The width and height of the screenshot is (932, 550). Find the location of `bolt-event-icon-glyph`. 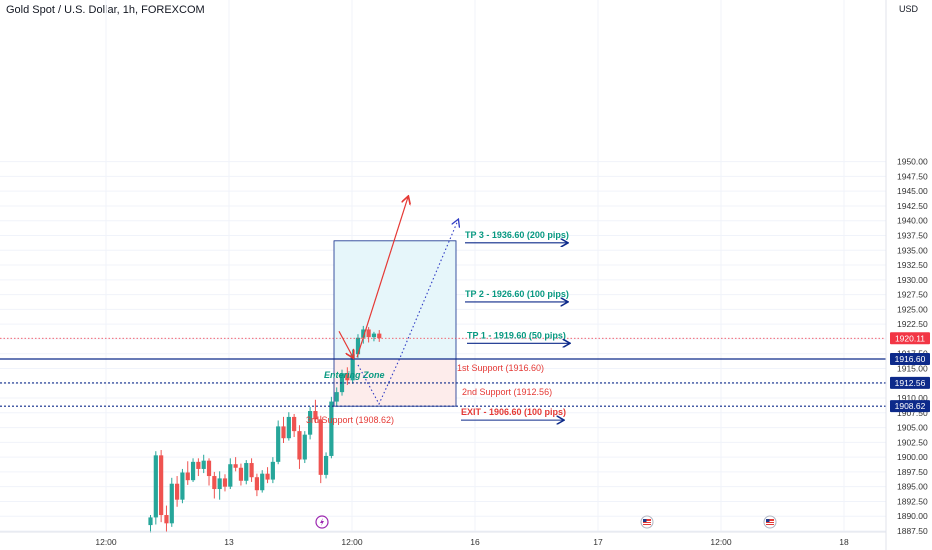

bolt-event-icon-glyph is located at coordinates (322, 522).